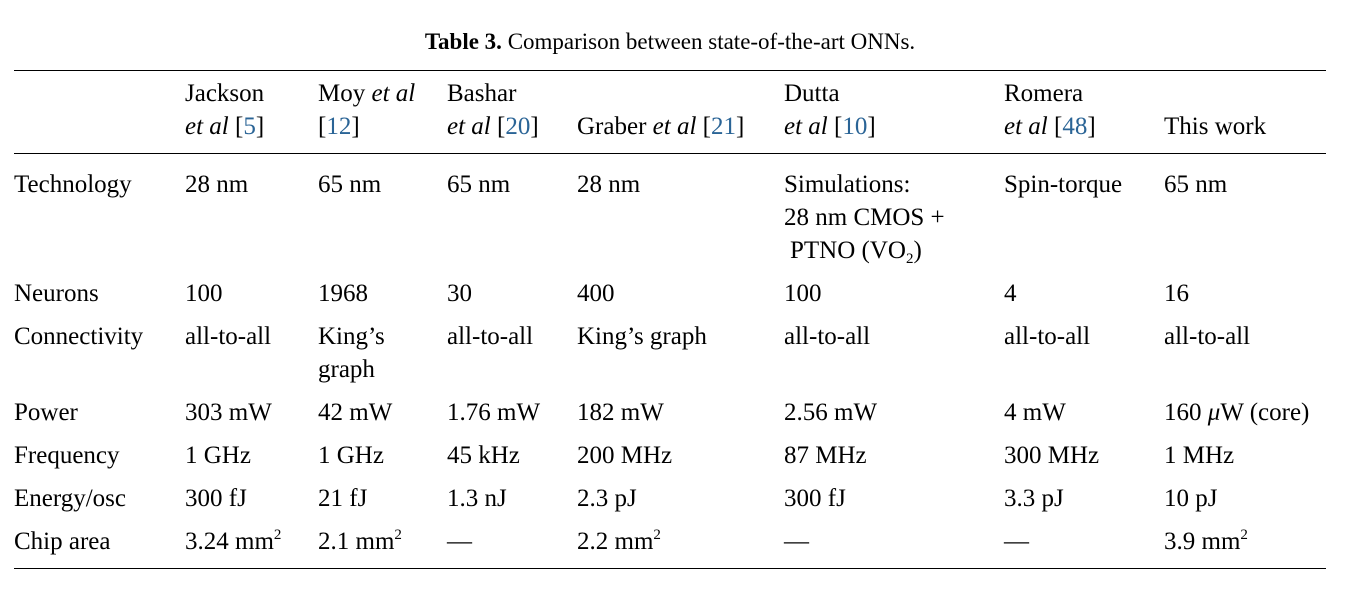  Describe the element at coordinates (661, 126) in the screenshot. I see `header-graber: Graber et al [21]` at that location.